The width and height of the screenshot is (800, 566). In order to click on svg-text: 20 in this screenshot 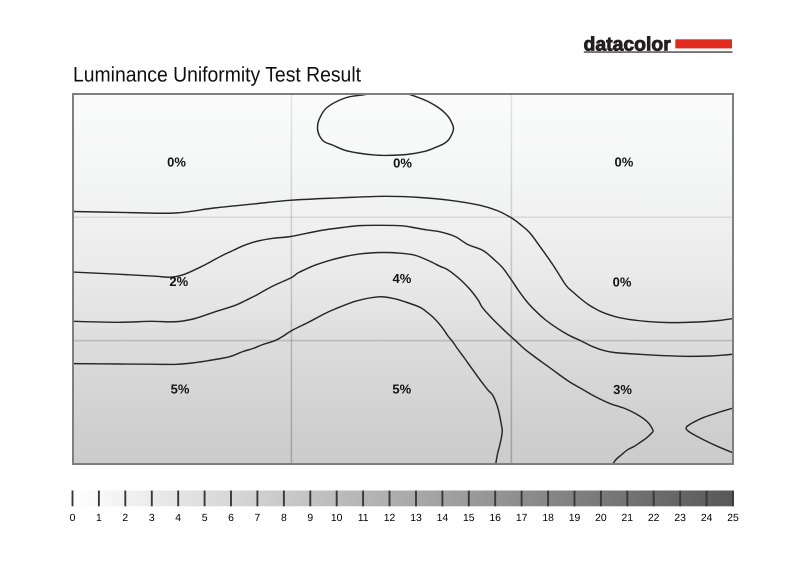, I will do `click(601, 518)`.